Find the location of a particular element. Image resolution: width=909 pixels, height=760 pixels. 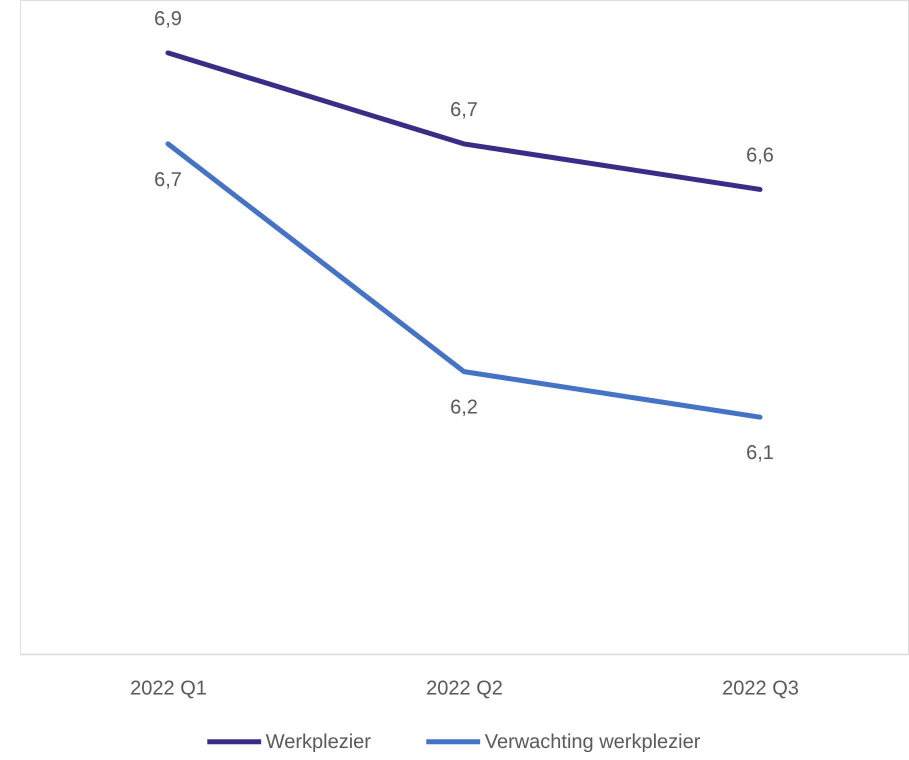

data-label: 6,6 is located at coordinates (760, 155).